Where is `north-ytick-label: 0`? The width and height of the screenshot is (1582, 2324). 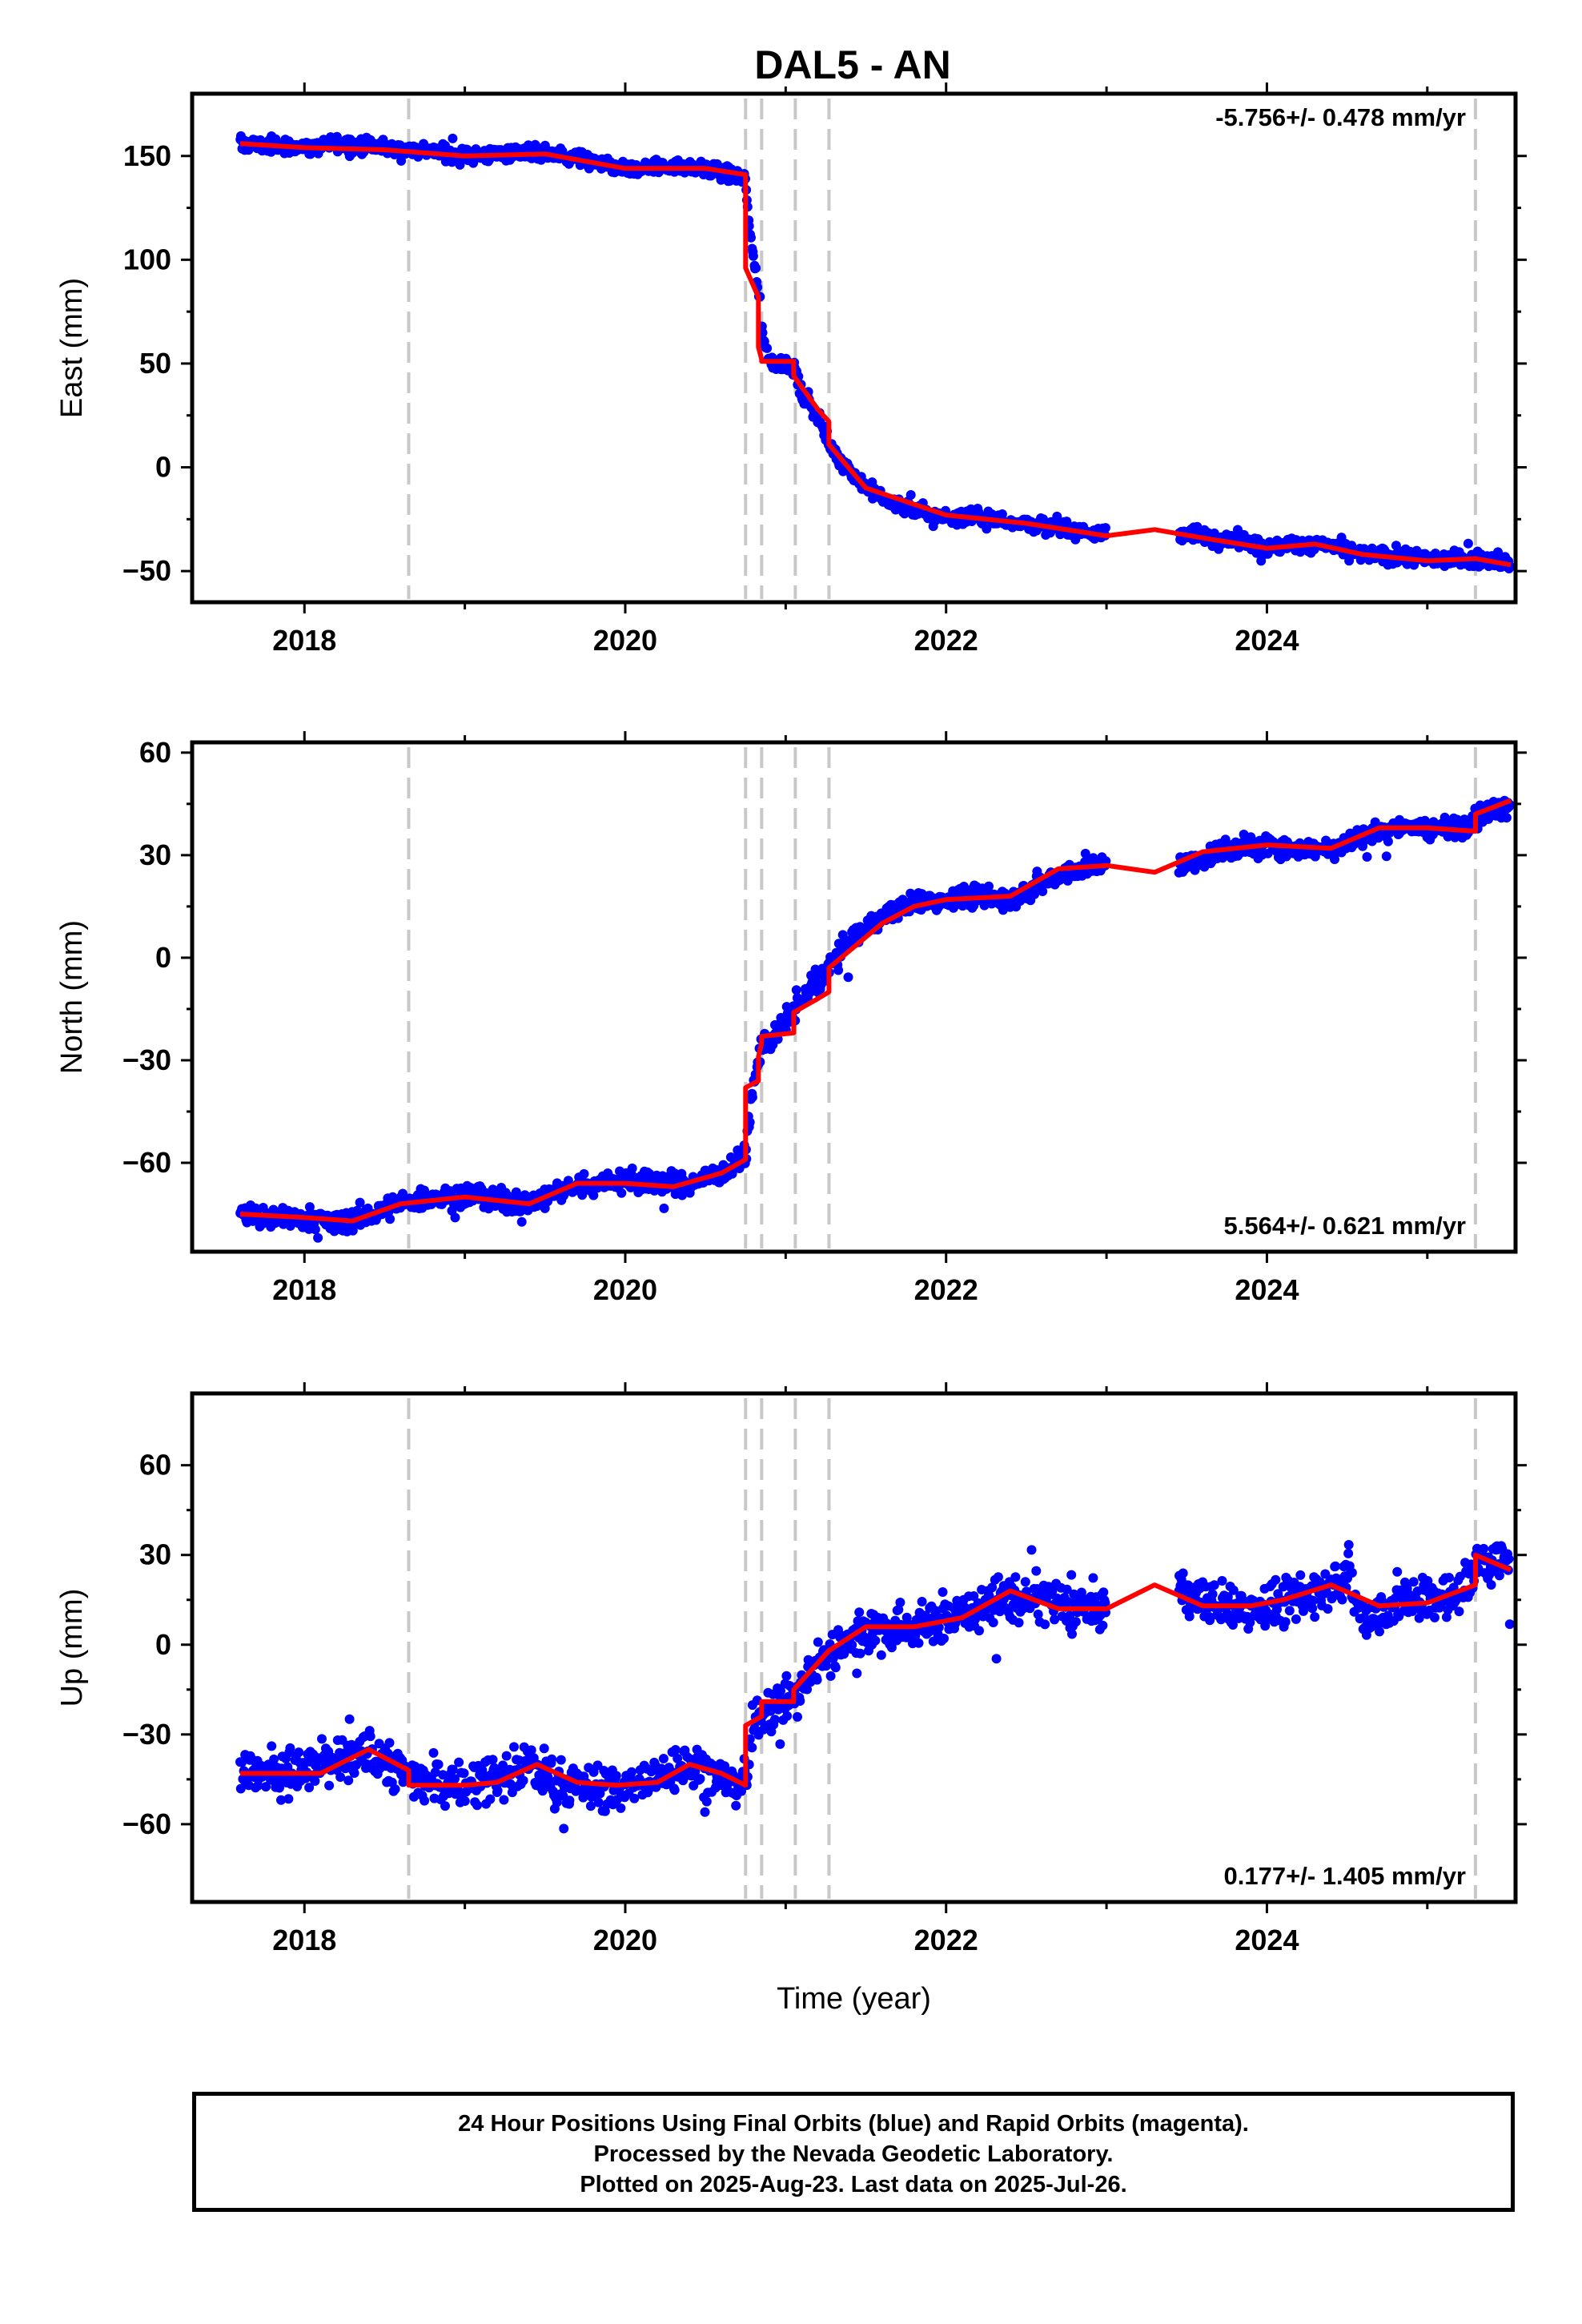
north-ytick-label: 0 is located at coordinates (163, 958).